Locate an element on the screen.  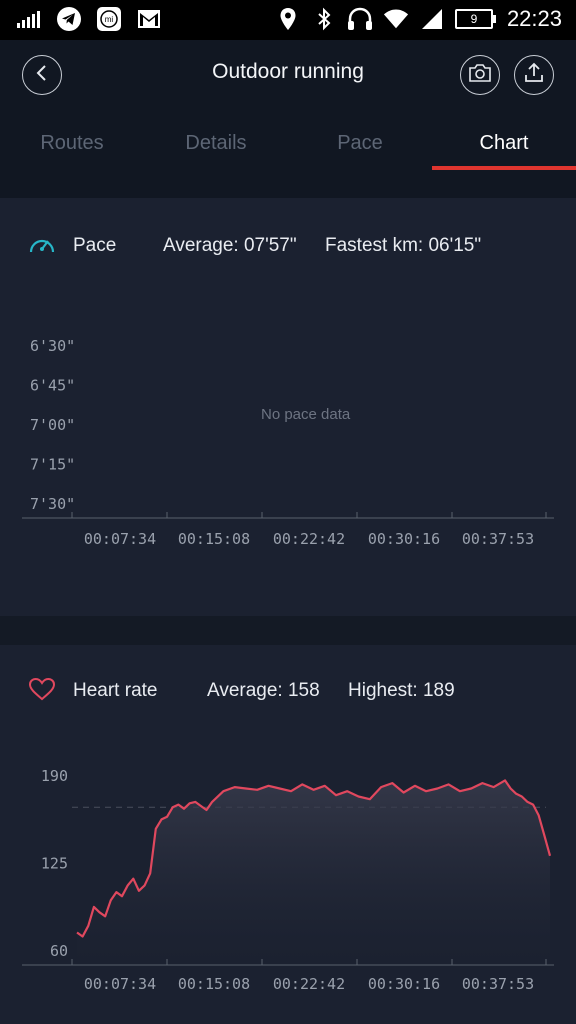
screenshot-button is located at coordinates (480, 75).